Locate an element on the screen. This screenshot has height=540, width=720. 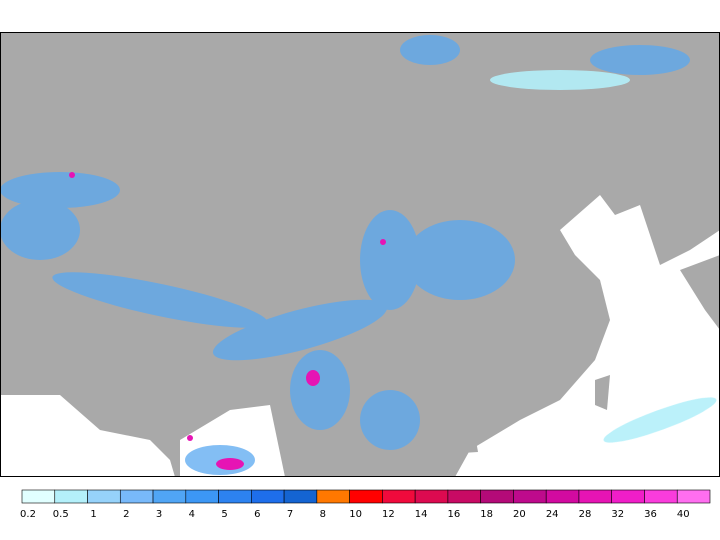
legend-label: 3 is located at coordinates (159, 514).